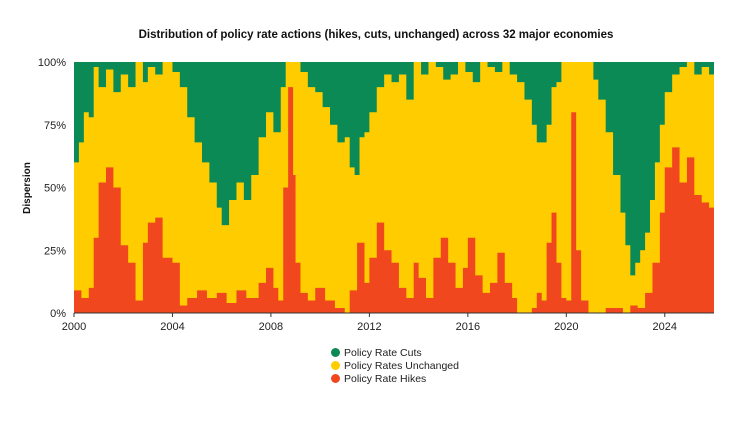  What do you see at coordinates (385, 378) in the screenshot?
I see `legend-label: Policy Rate Hikes` at bounding box center [385, 378].